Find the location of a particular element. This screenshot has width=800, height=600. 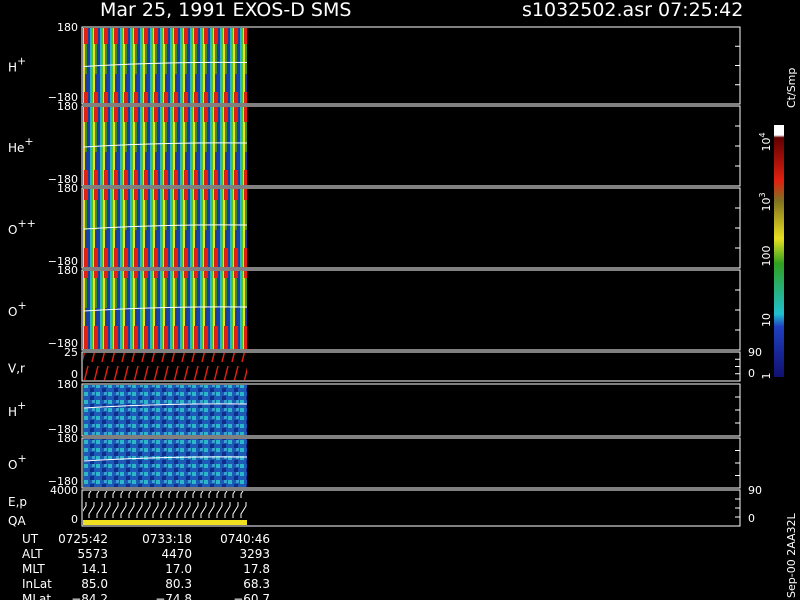

footer-cell: MLat is located at coordinates (36, 596).